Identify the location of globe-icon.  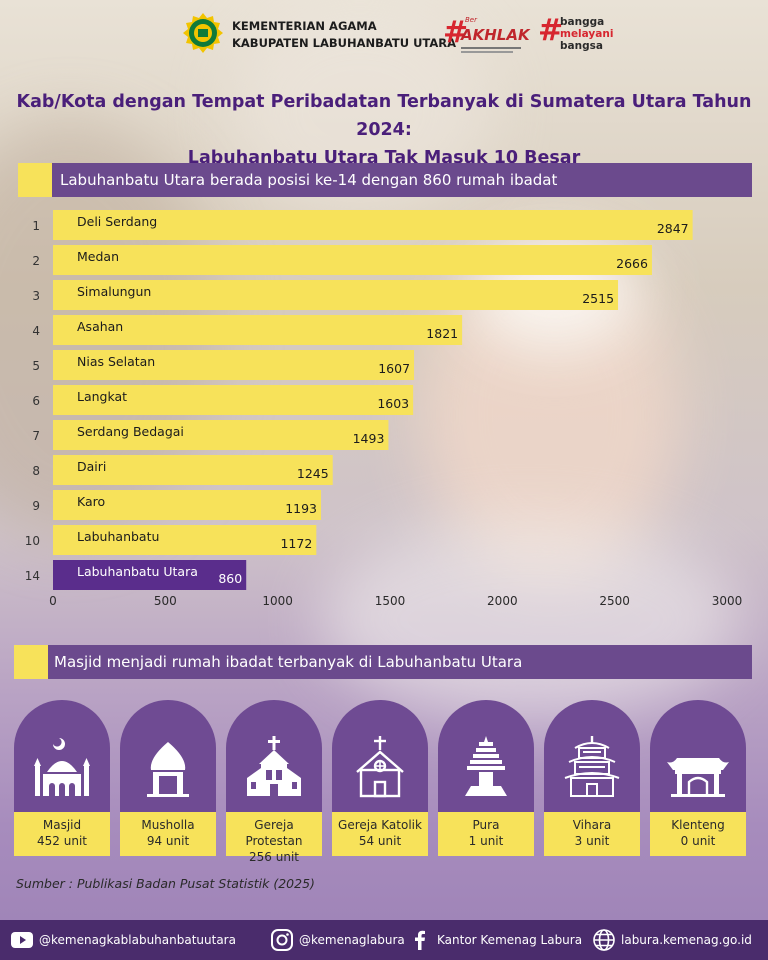
(604, 940).